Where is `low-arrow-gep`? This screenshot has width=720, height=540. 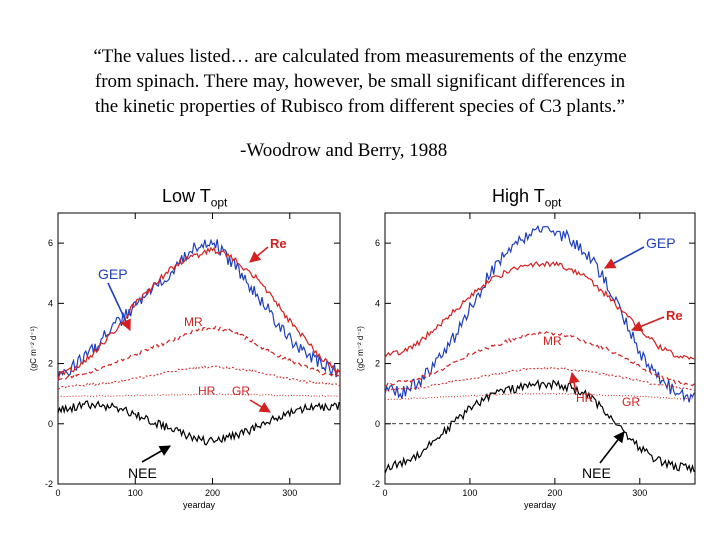 low-arrow-gep is located at coordinates (119, 307).